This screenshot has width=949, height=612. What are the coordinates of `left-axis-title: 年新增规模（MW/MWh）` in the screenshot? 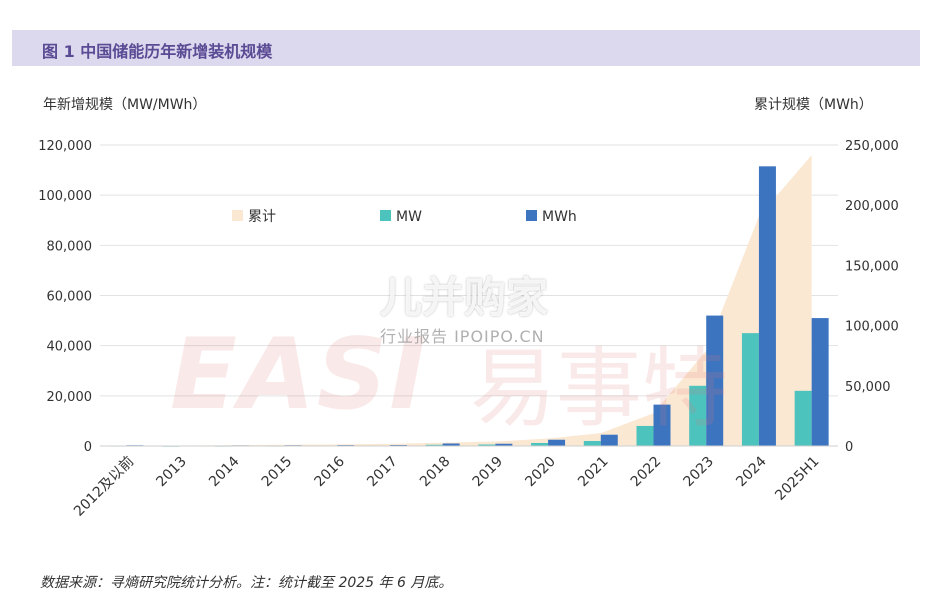 It's located at (125, 105).